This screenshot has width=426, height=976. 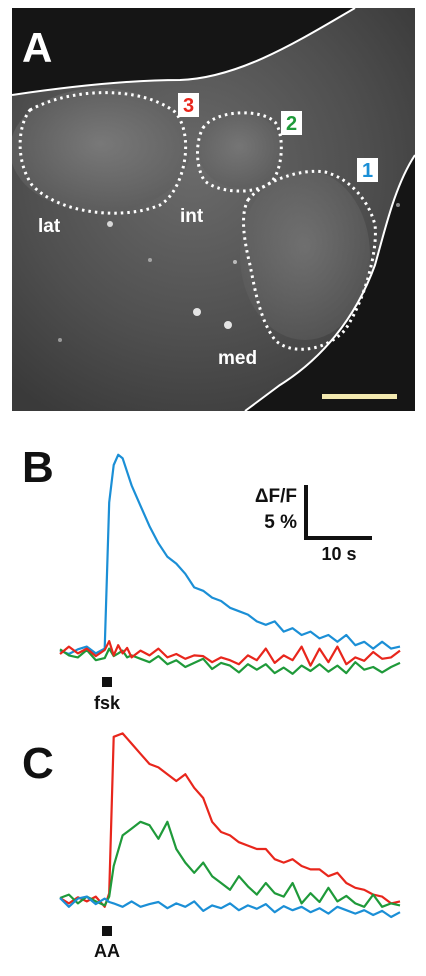 I want to click on roi-3-label: 3, so click(x=188, y=106).